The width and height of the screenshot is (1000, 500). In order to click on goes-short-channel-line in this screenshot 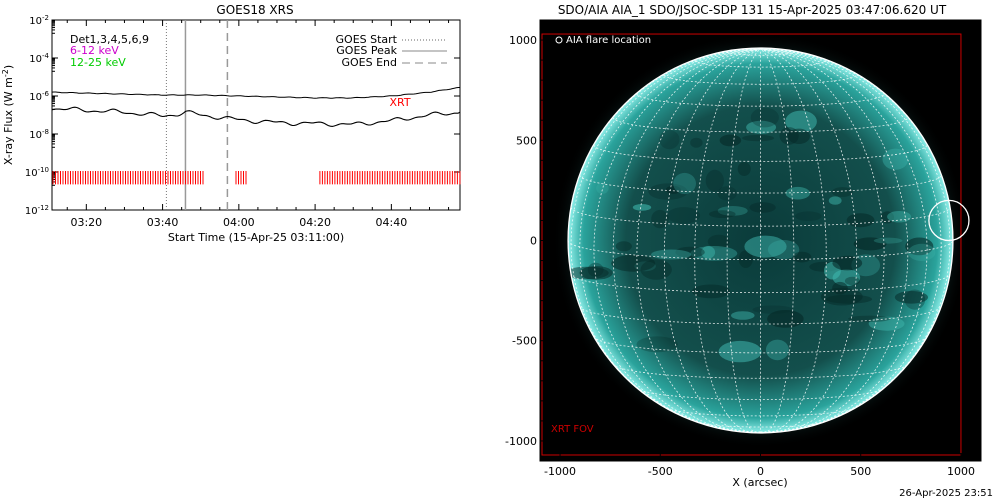, I will do `click(256, 116)`.